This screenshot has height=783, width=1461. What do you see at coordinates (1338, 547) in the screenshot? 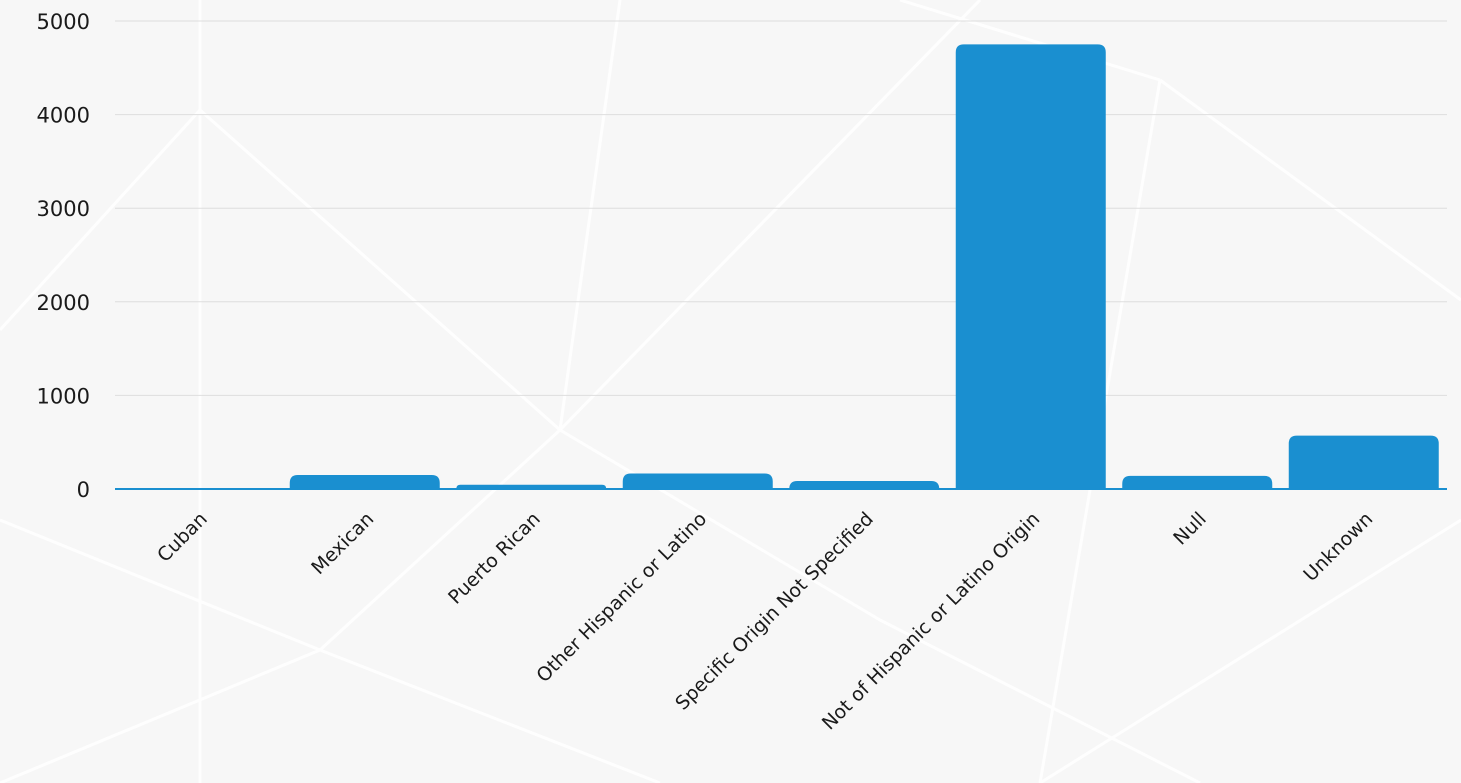
I see `x-category-label: Unknown` at bounding box center [1338, 547].